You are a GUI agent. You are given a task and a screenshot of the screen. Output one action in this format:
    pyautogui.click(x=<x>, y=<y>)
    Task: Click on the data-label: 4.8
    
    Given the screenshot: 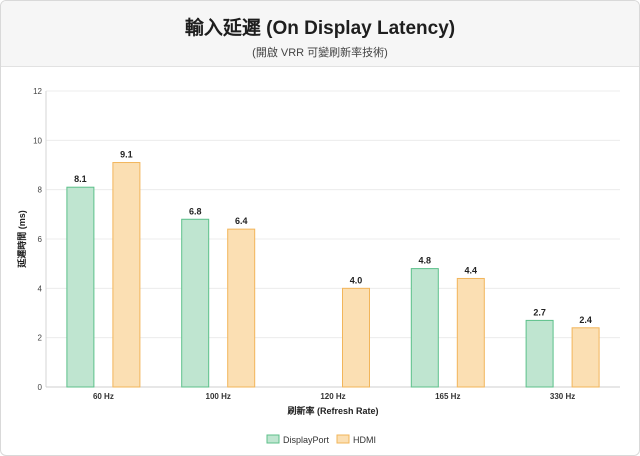 What is the action you would take?
    pyautogui.click(x=425, y=261)
    